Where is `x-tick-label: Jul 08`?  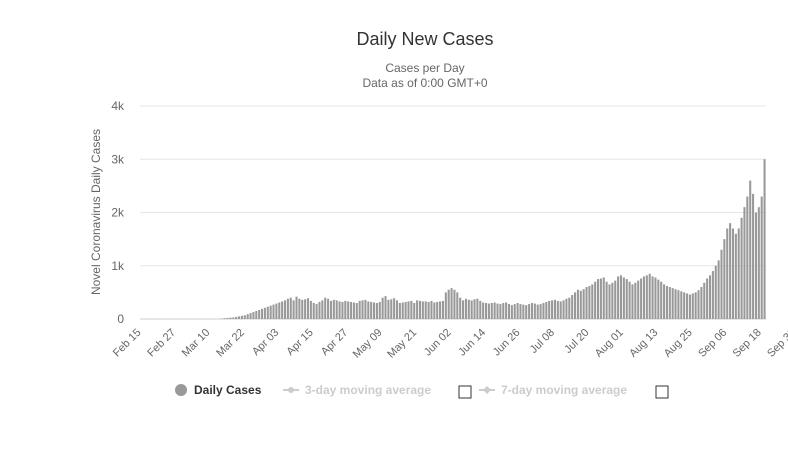 x-tick-label: Jul 08 is located at coordinates (542, 341).